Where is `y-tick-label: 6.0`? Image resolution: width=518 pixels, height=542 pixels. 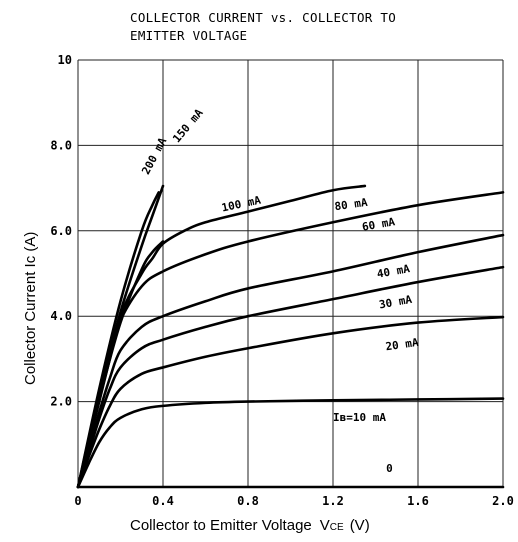 y-tick-label: 6.0 is located at coordinates (61, 231).